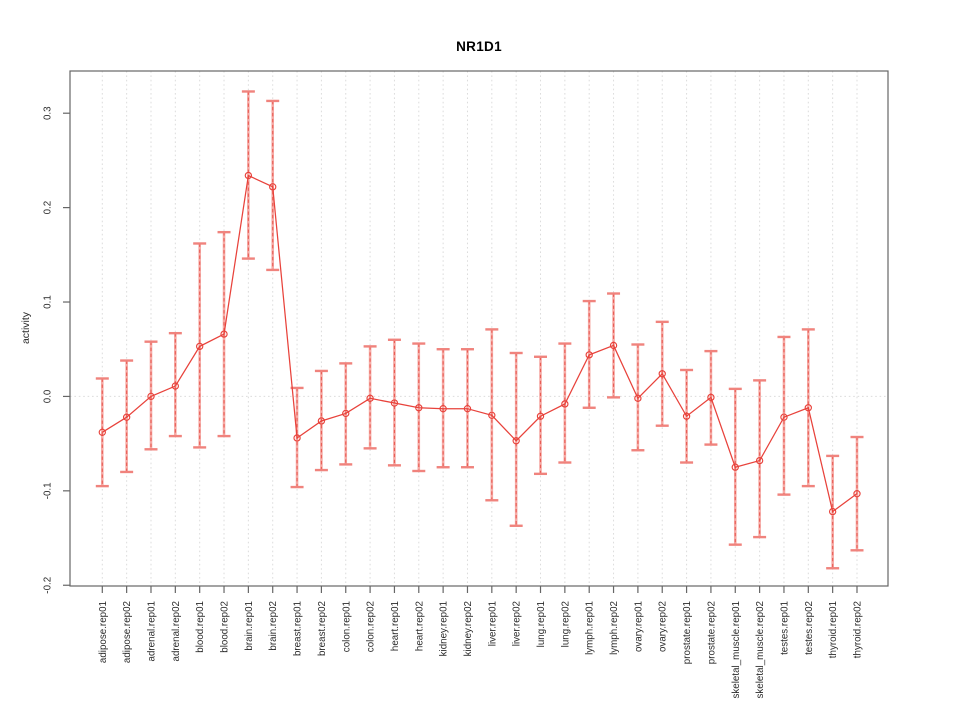  Describe the element at coordinates (225, 627) in the screenshot. I see `x-tick-label: blood.rep02` at that location.